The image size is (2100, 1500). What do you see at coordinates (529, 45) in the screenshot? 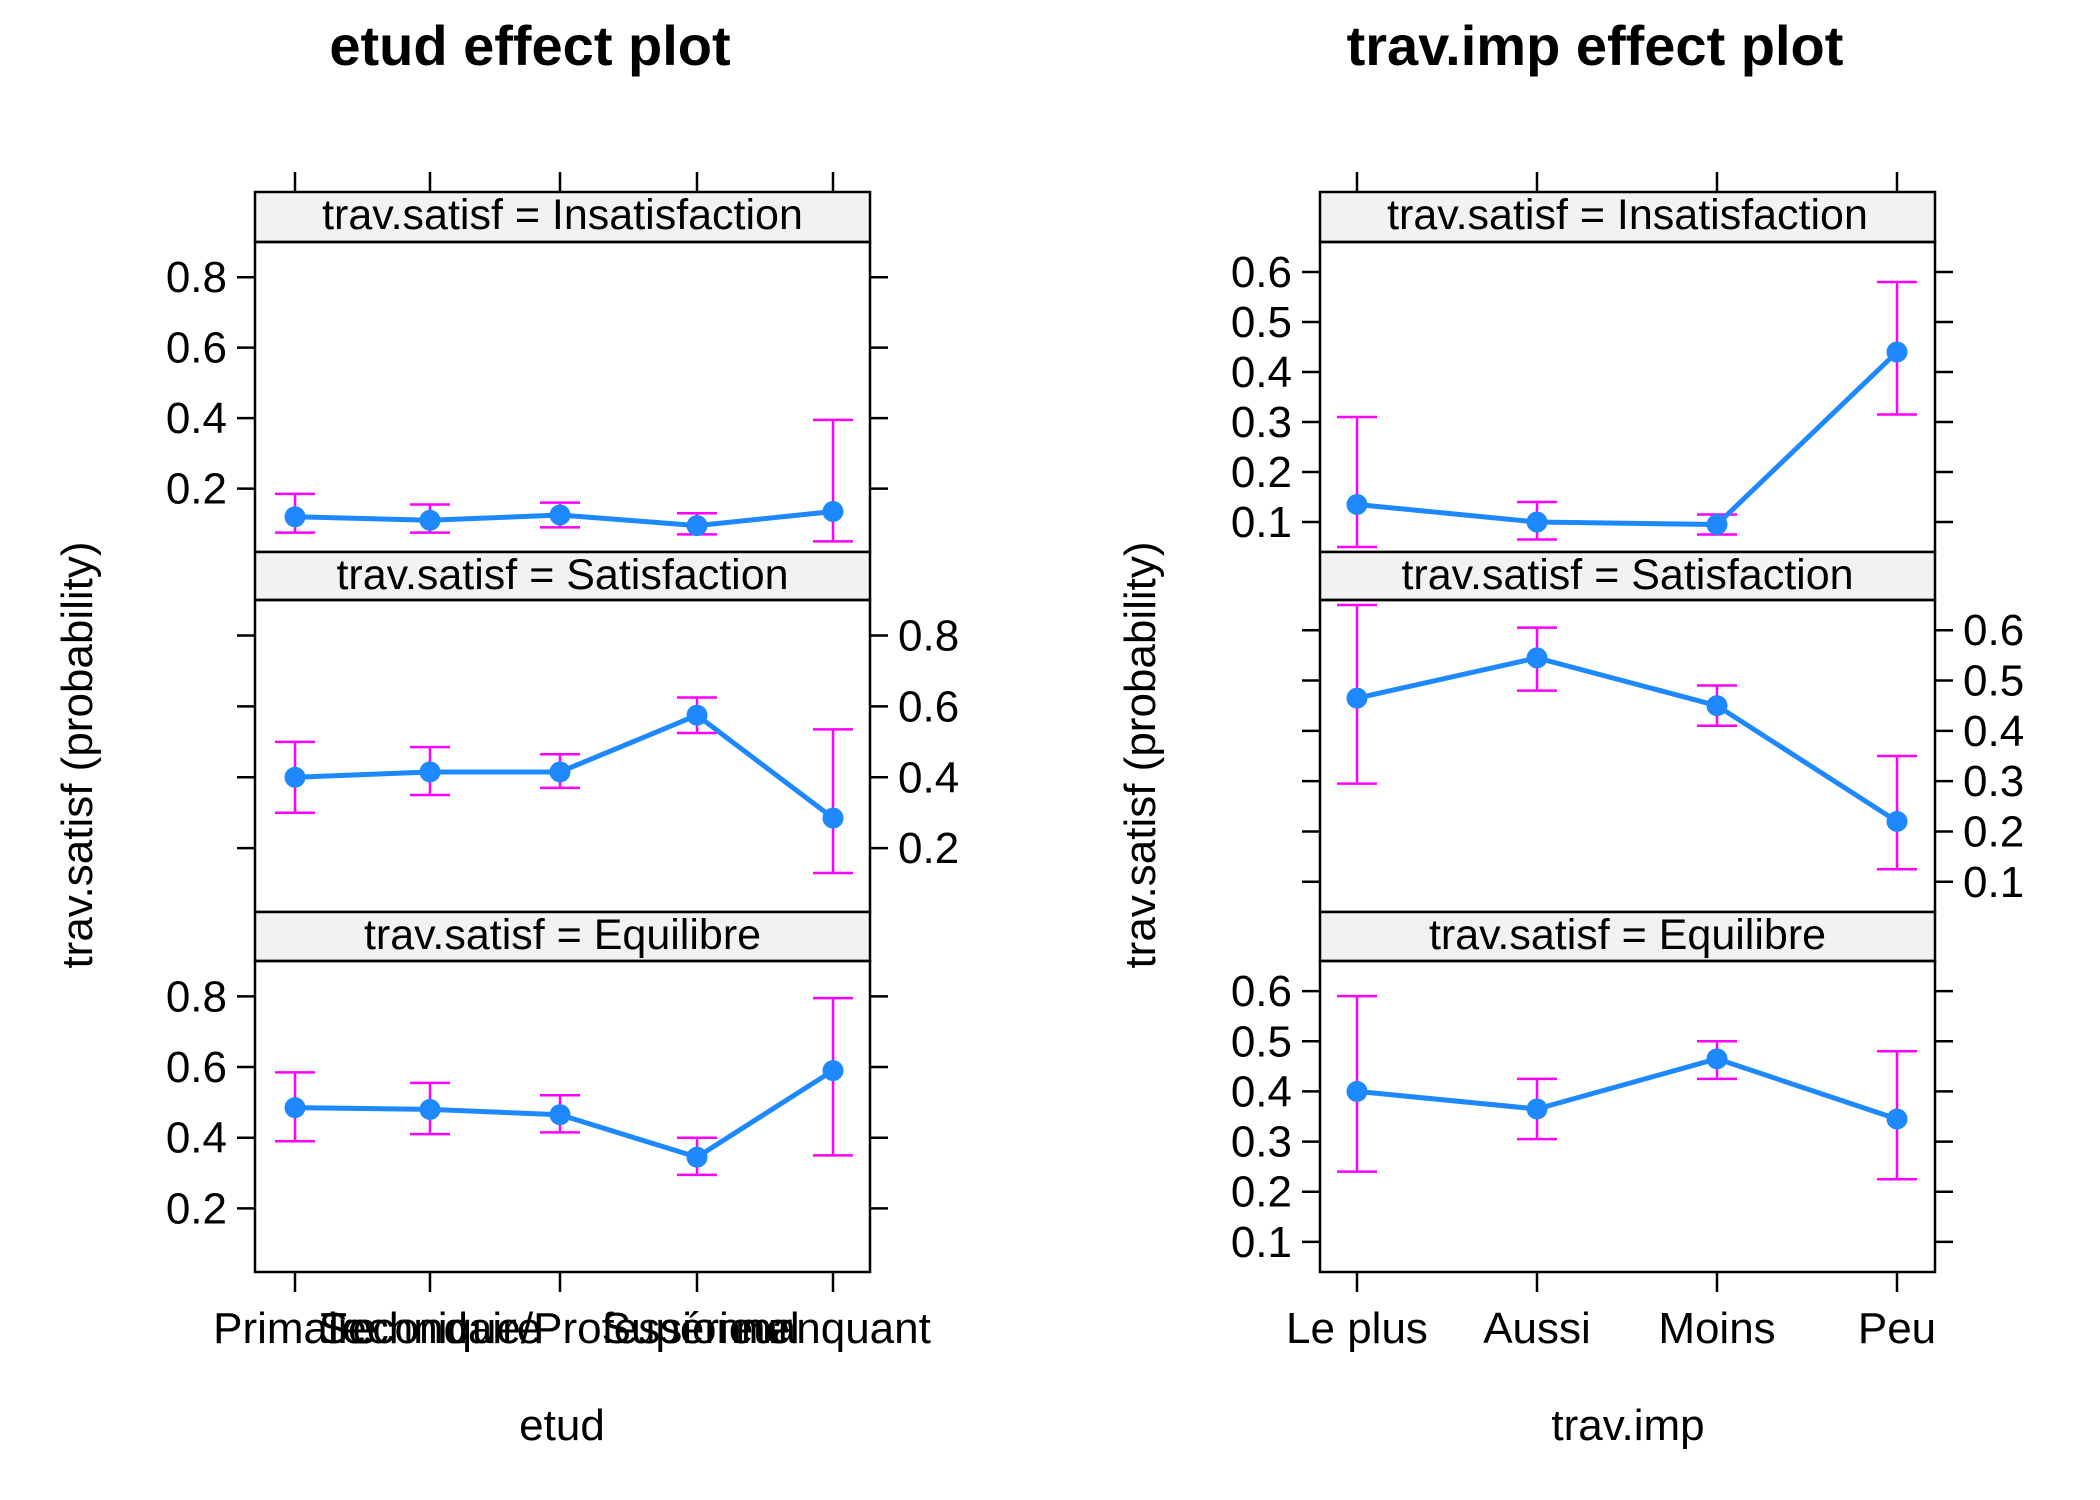
I see `chart-1-title: etud effect plot` at bounding box center [529, 45].